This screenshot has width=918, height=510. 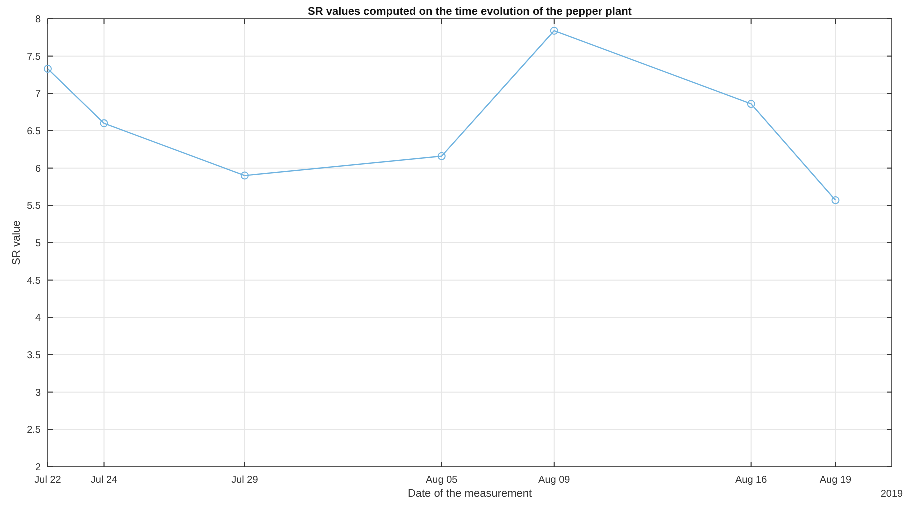 What do you see at coordinates (34, 132) in the screenshot?
I see `y-tick-label: 6.5` at bounding box center [34, 132].